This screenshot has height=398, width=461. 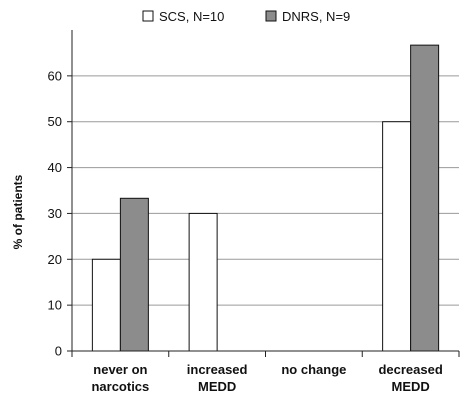 I want to click on y-tick-labels: 0 10 20 30 40 50 60, so click(x=55, y=213).